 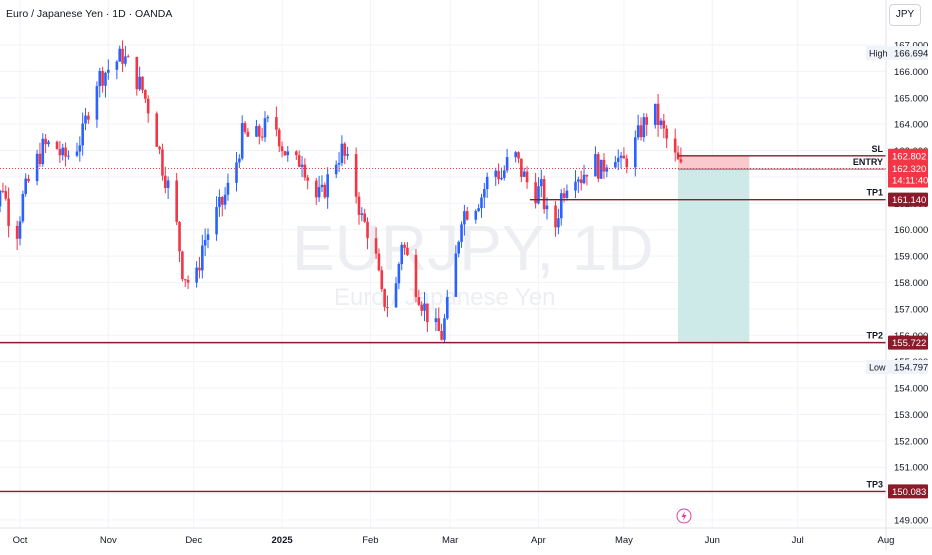 I want to click on level-label-tp1: TP1, so click(x=874, y=193).